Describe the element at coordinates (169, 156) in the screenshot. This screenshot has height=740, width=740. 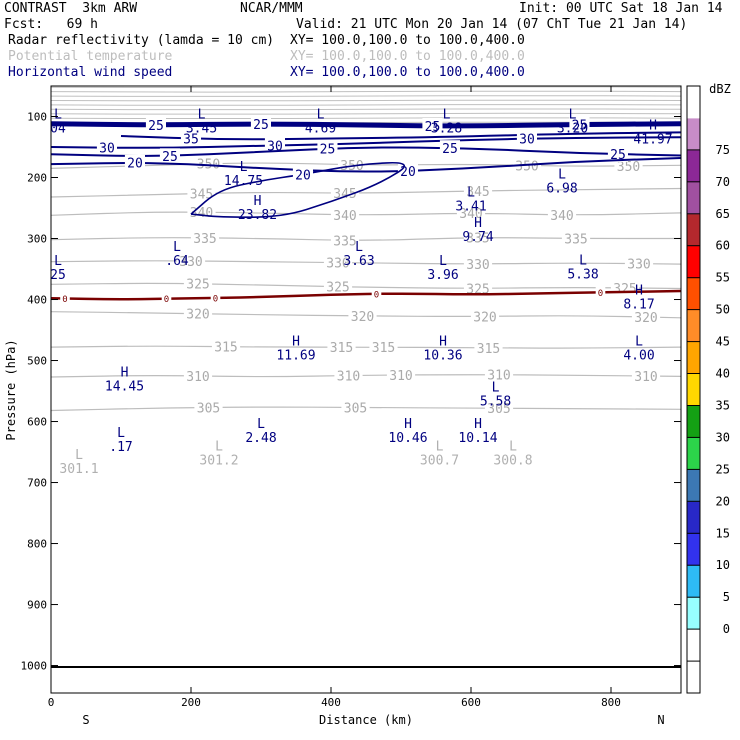
I see `wind-contour-25-label-bg` at that location.